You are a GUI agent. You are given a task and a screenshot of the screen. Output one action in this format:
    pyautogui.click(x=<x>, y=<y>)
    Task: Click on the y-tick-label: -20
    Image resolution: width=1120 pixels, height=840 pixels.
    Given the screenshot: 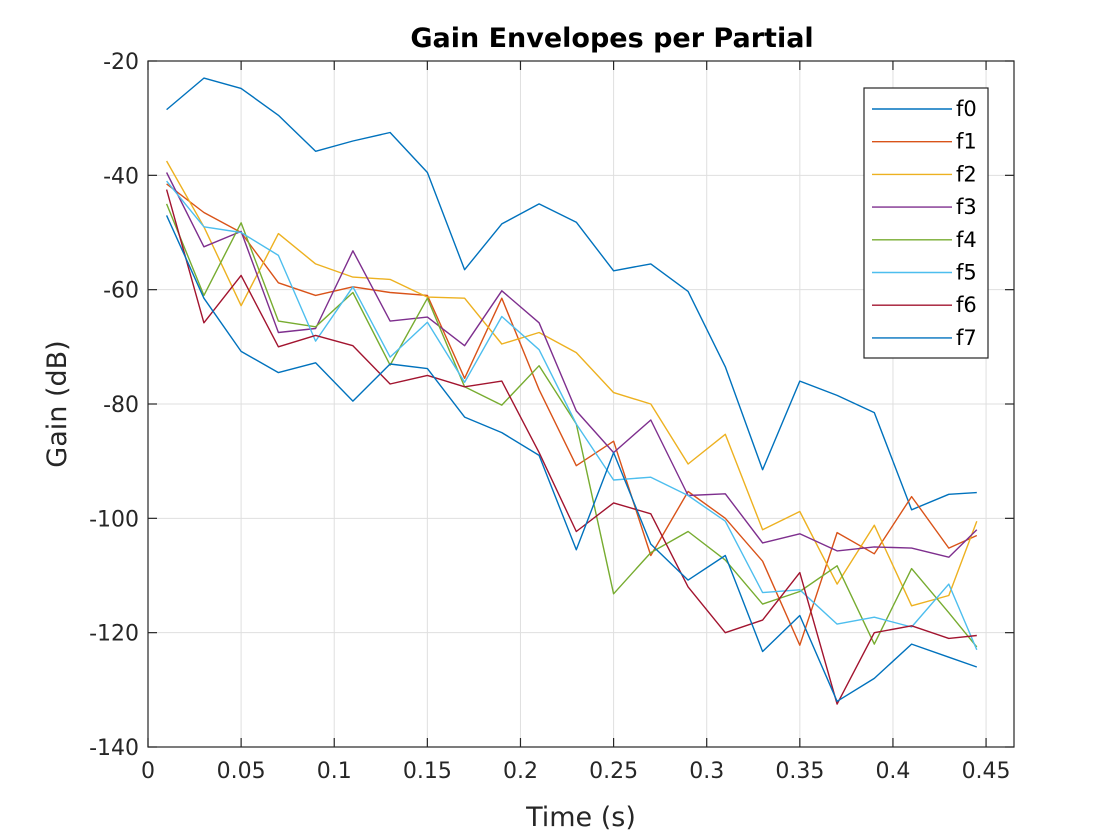 What is the action you would take?
    pyautogui.click(x=121, y=62)
    